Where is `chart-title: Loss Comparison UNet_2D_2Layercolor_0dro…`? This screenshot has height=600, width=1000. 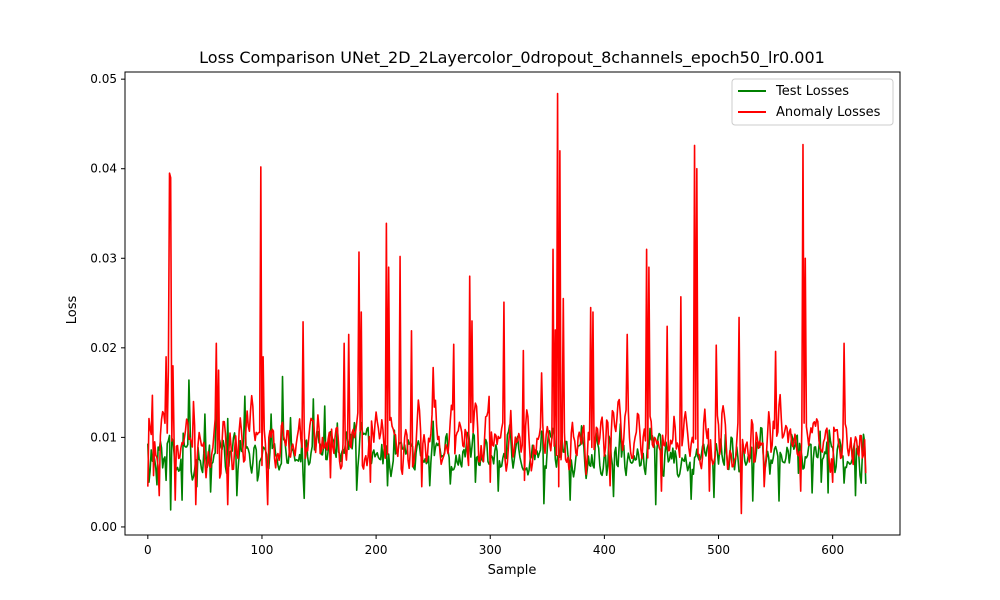
chart-title: Loss Comparison UNet_2D_2Layercolor_0dro… is located at coordinates (512, 58).